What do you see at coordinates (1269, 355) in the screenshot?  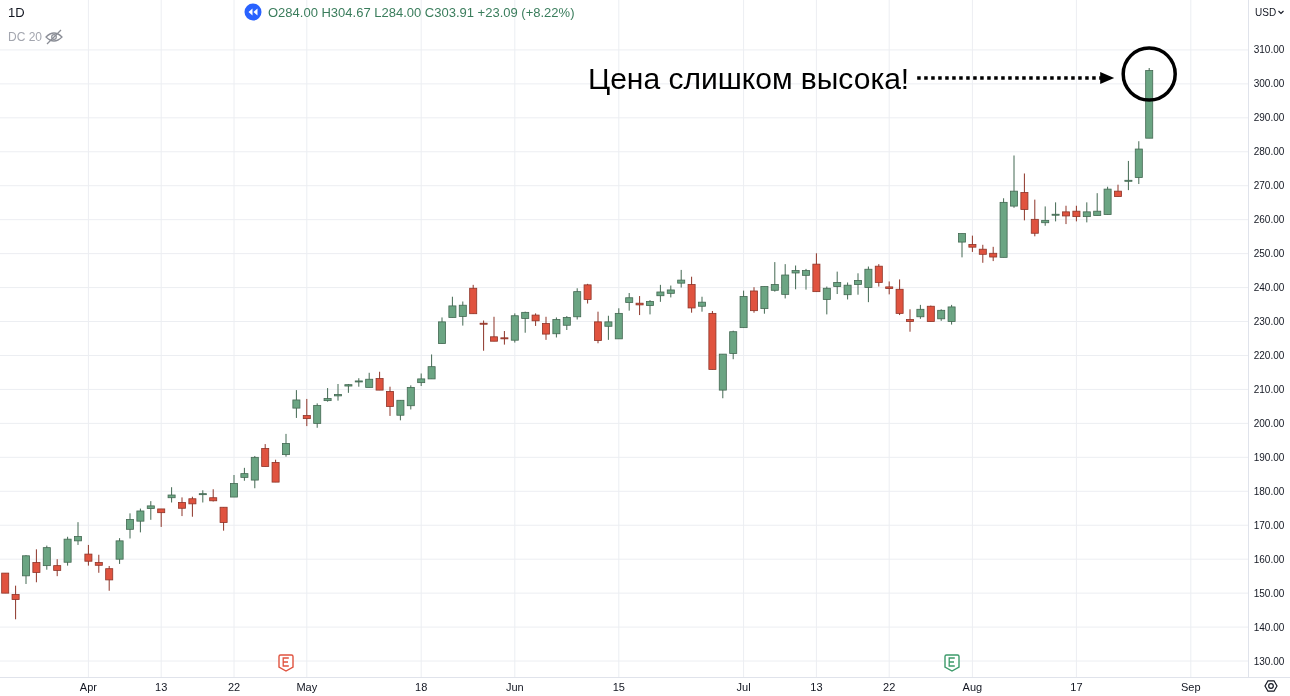 I see `y-tick-label: 220.00` at bounding box center [1269, 355].